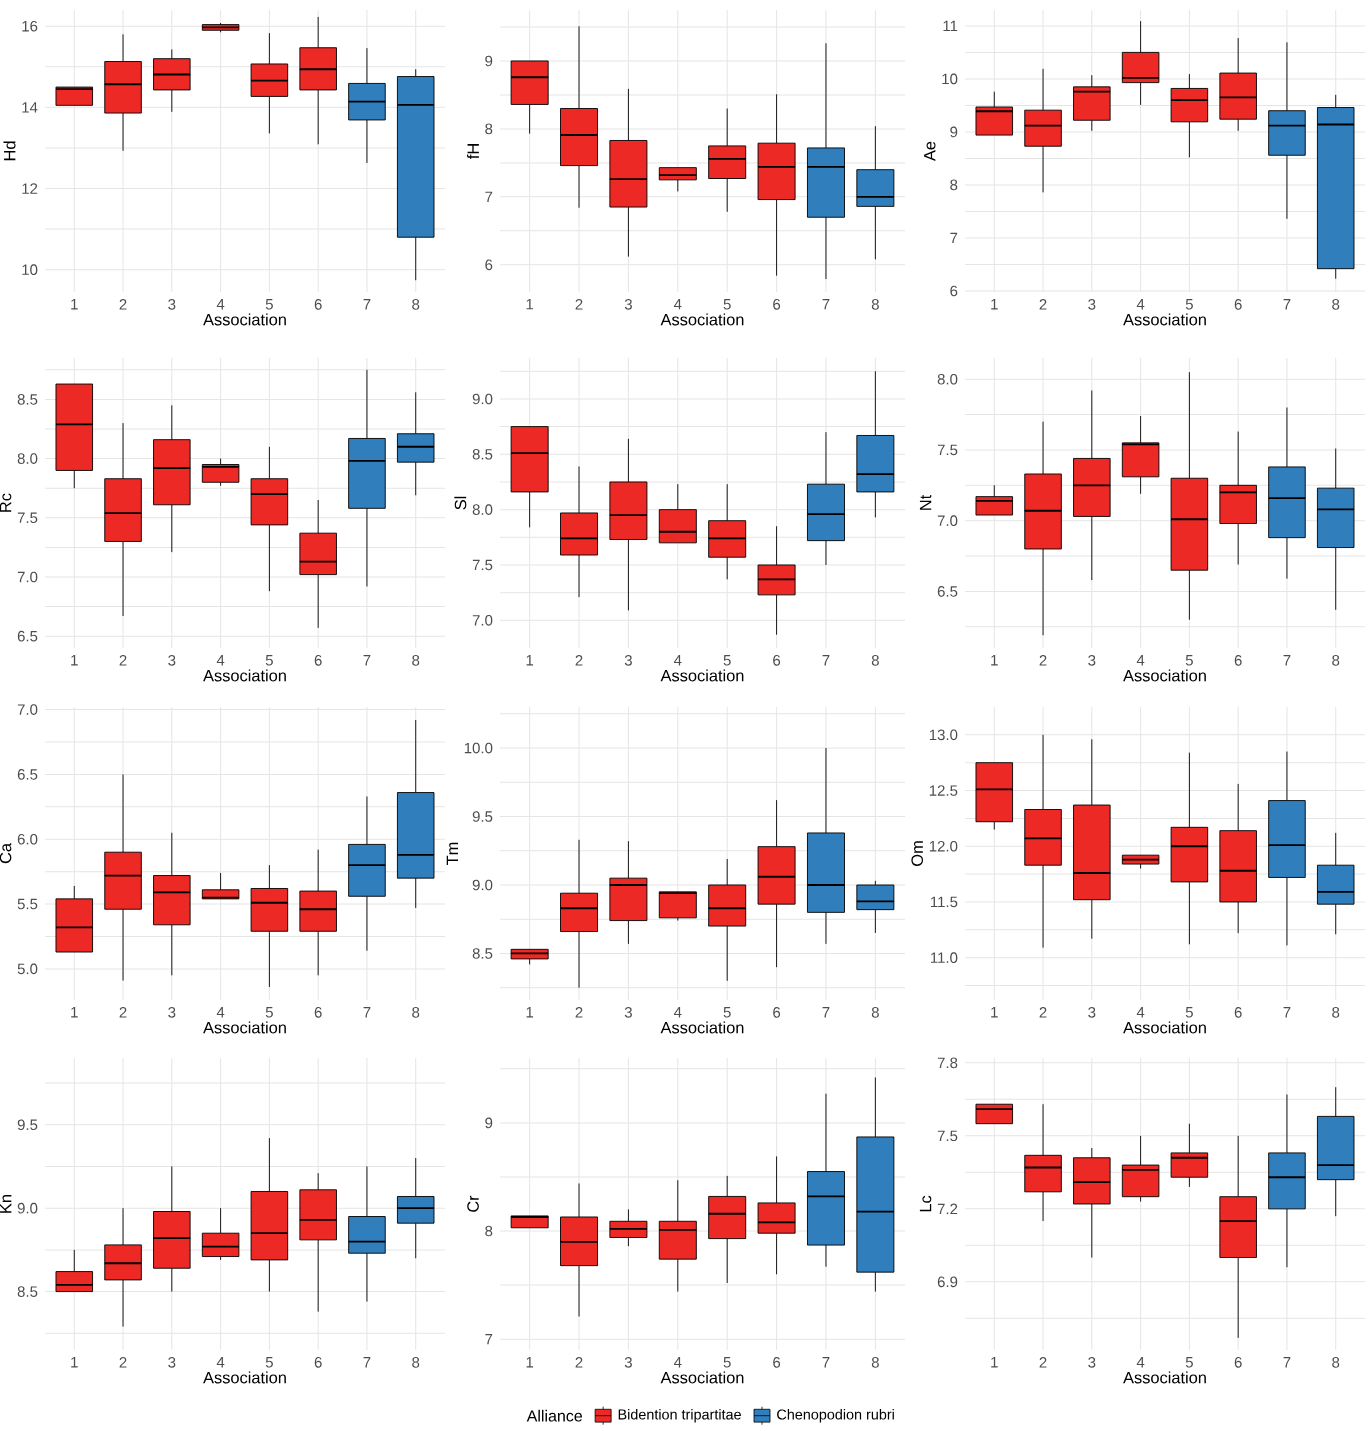 The height and width of the screenshot is (1431, 1370). What do you see at coordinates (452, 853) in the screenshot?
I see `y-axis-title: Tm` at bounding box center [452, 853].